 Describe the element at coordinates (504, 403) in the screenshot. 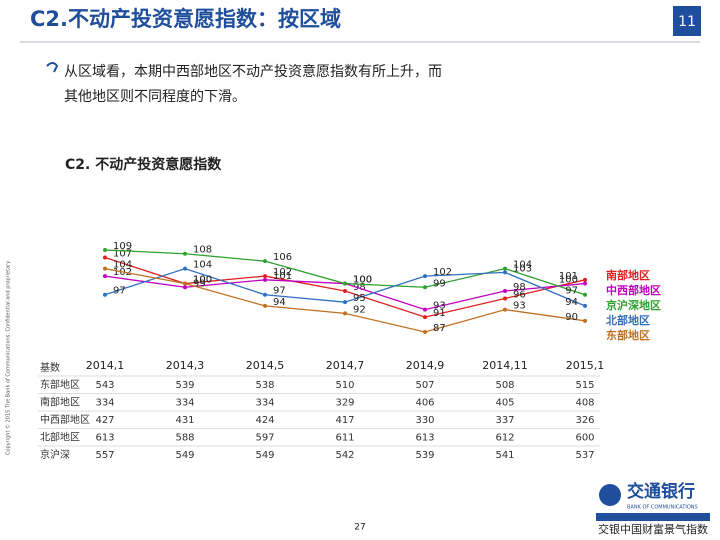

I see `table-cell: 405` at that location.